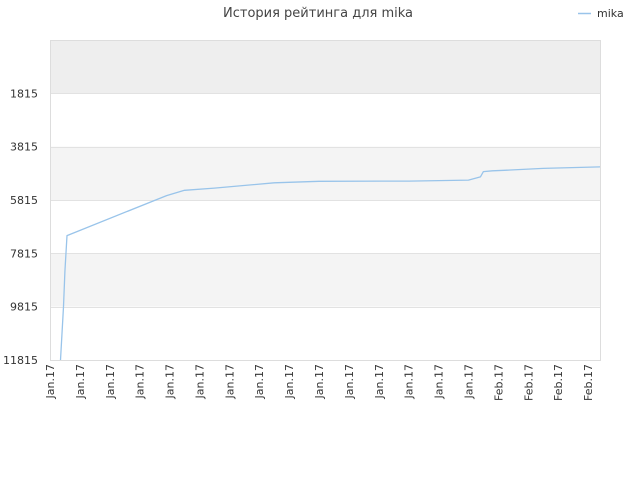 This screenshot has width=640, height=480. What do you see at coordinates (24, 200) in the screenshot?
I see `y-tick-label: 5815` at bounding box center [24, 200].